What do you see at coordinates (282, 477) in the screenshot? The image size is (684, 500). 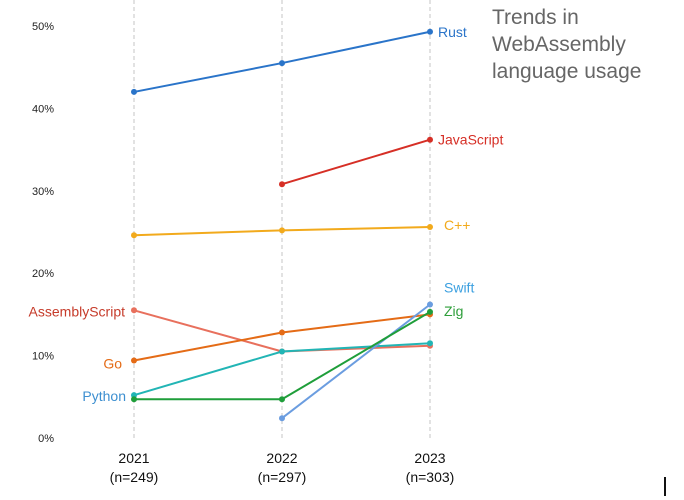 I see `x-tick-sublabel: (n=297)` at bounding box center [282, 477].